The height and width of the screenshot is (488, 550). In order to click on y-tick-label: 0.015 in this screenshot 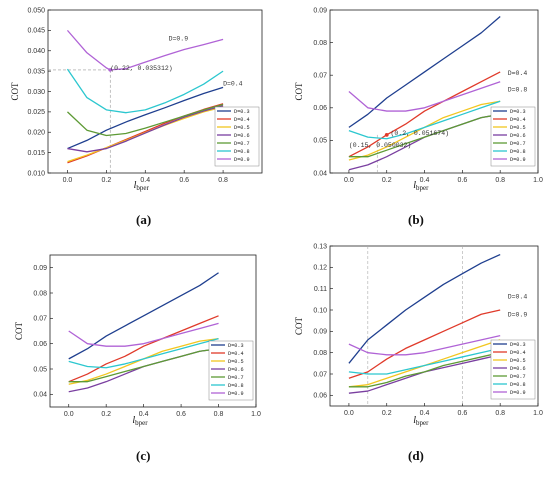, I will do `click(36, 153)`.